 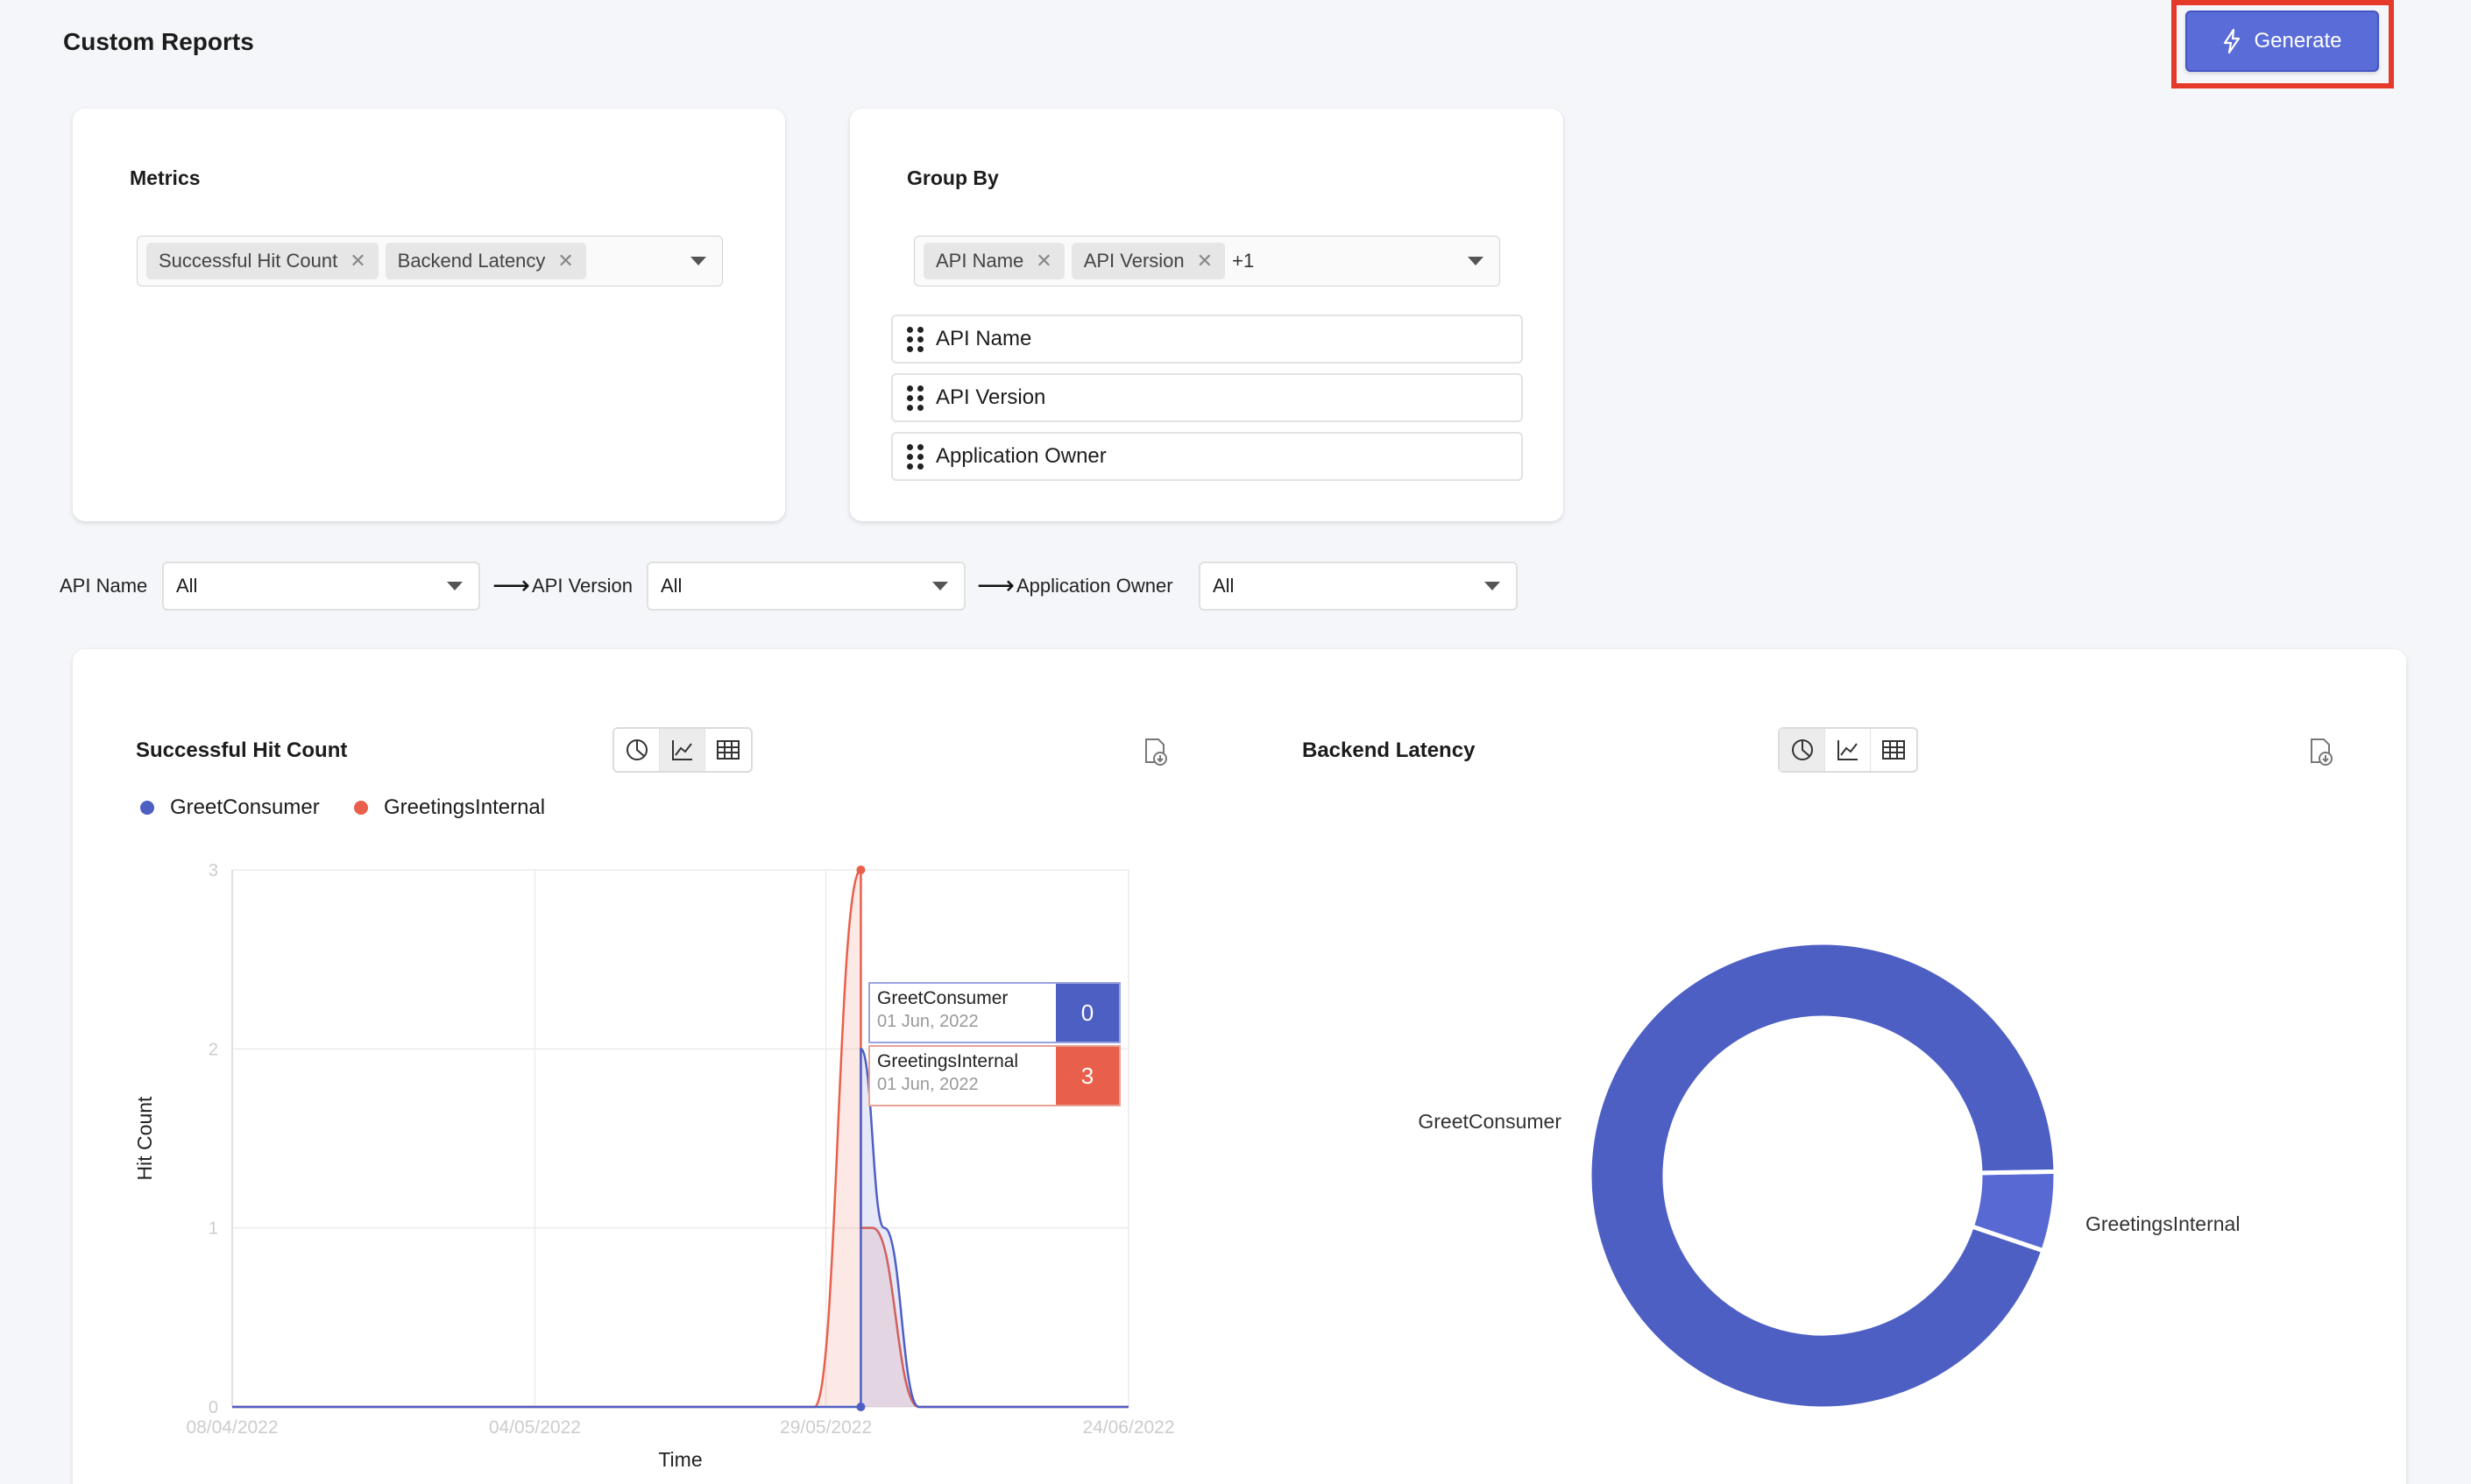 I want to click on tooltip-value: 3, so click(x=1087, y=1076).